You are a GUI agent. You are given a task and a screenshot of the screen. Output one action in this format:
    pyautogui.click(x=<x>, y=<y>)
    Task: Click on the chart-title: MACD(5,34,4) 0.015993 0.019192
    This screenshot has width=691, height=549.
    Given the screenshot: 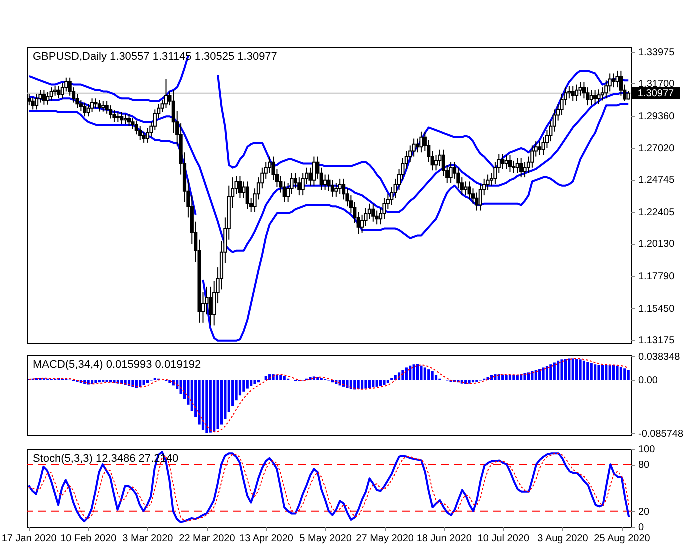 What is the action you would take?
    pyautogui.click(x=117, y=365)
    